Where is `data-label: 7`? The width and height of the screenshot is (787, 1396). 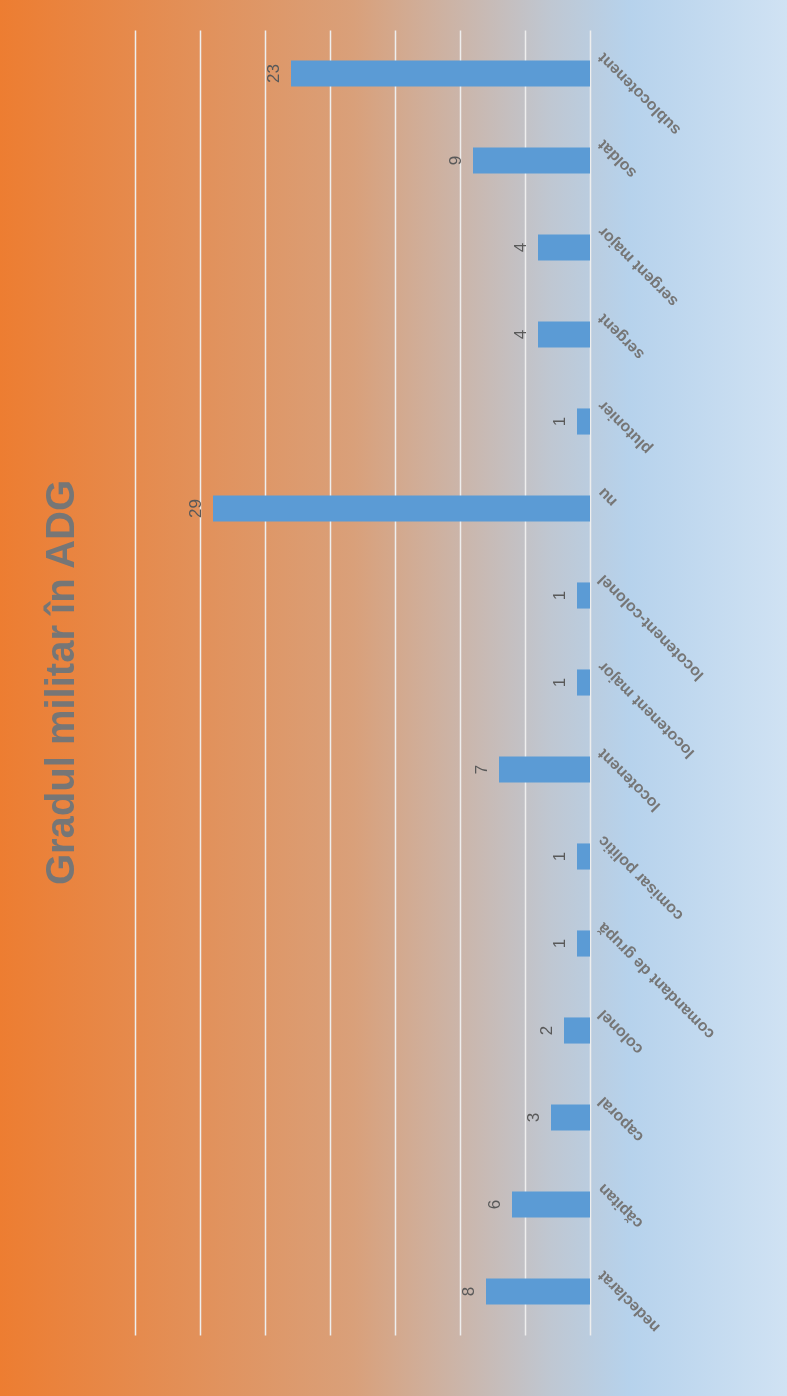
data-label: 7 is located at coordinates (481, 769).